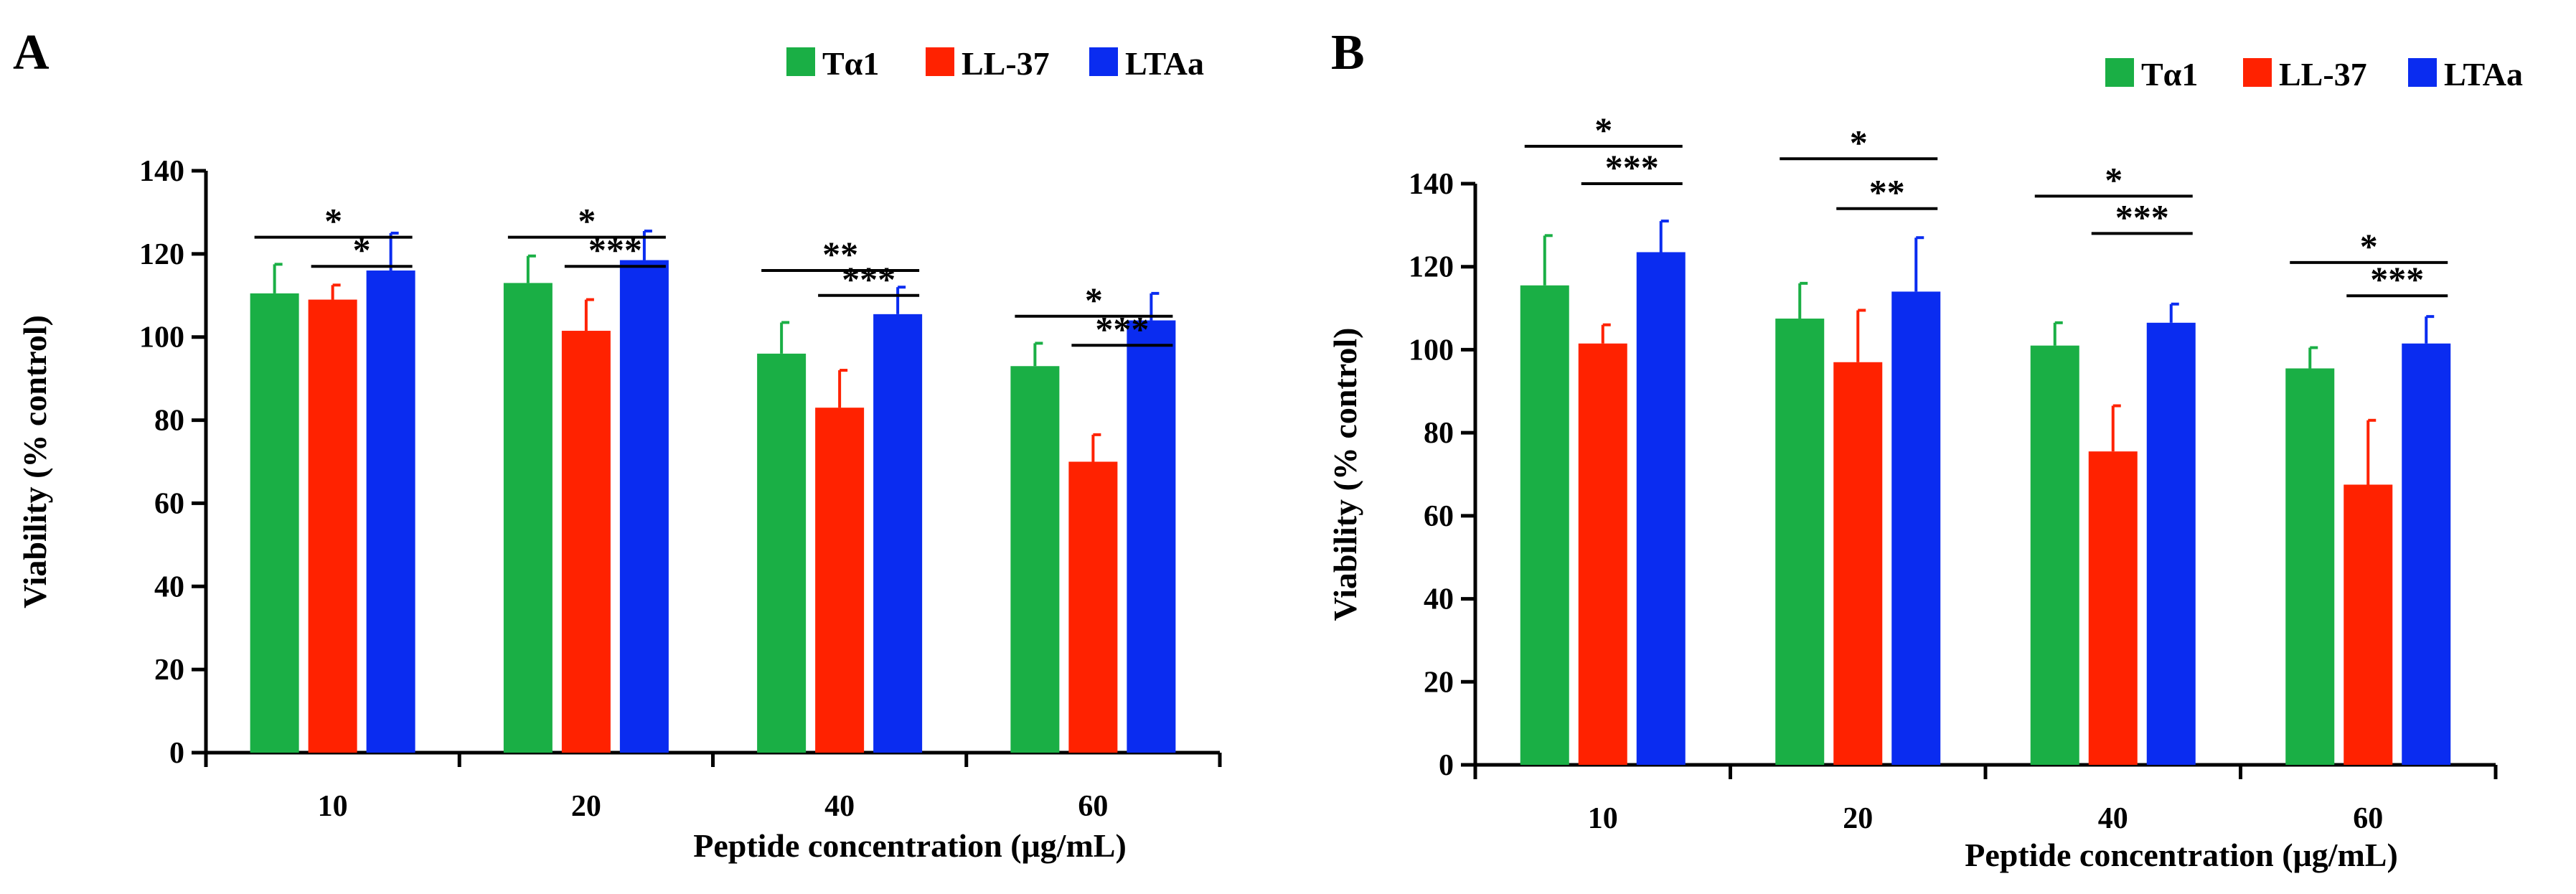 This screenshot has width=2576, height=894. Describe the element at coordinates (1348, 52) in the screenshot. I see `panel-letter: B` at that location.